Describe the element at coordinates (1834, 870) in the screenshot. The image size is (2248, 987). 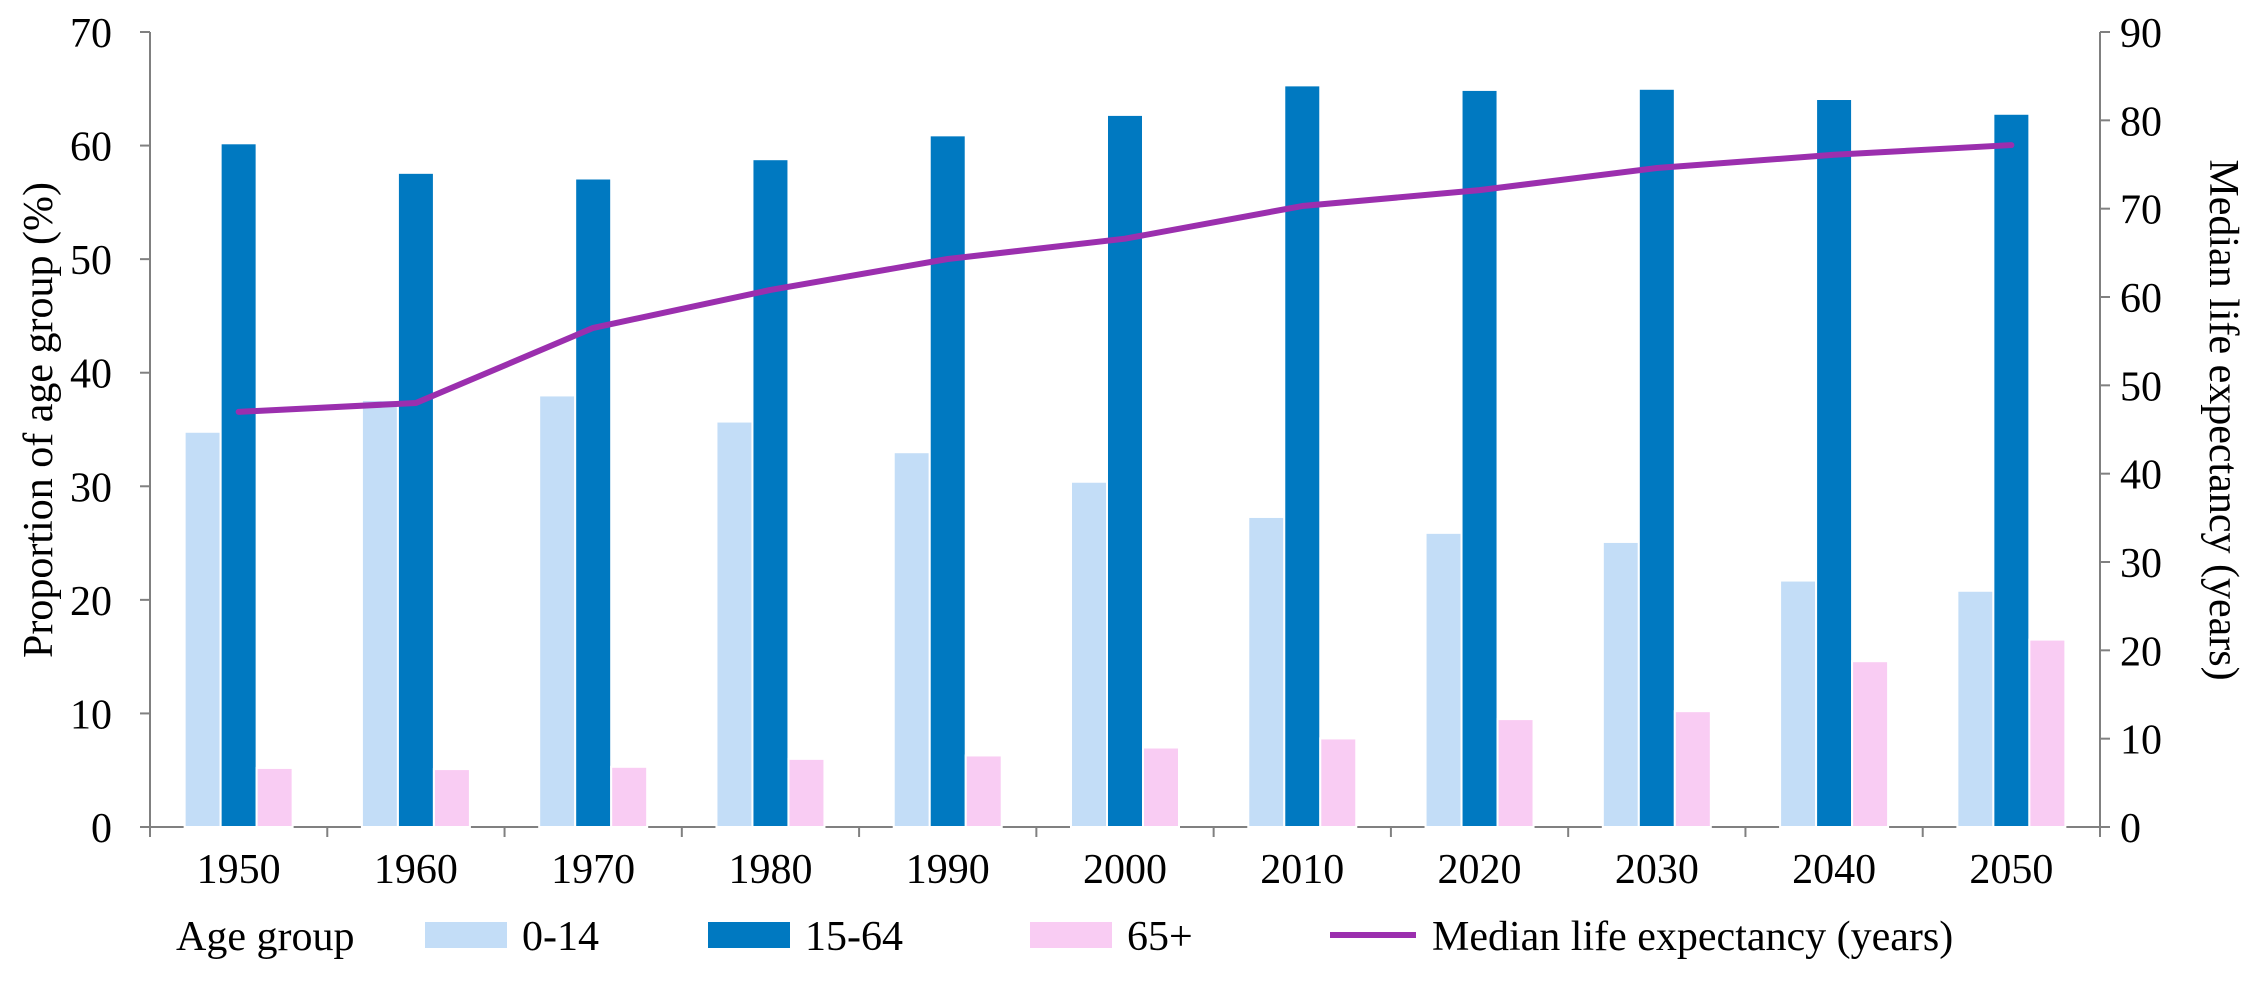
I see `x-tick-label: 2040` at that location.